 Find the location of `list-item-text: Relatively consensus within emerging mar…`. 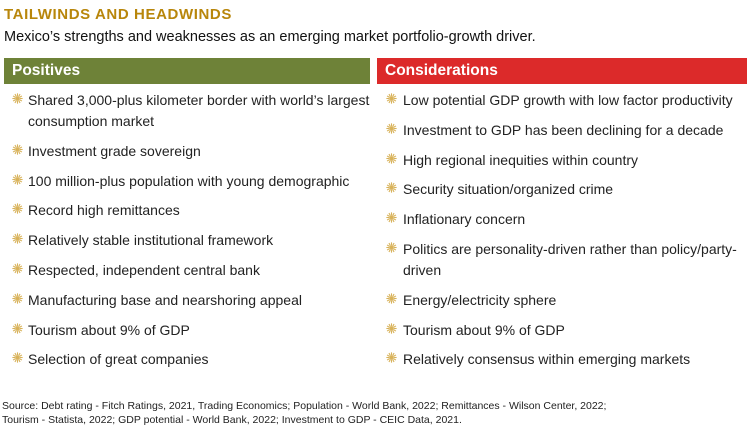

list-item-text: Relatively consensus within emerging mar… is located at coordinates (547, 359).